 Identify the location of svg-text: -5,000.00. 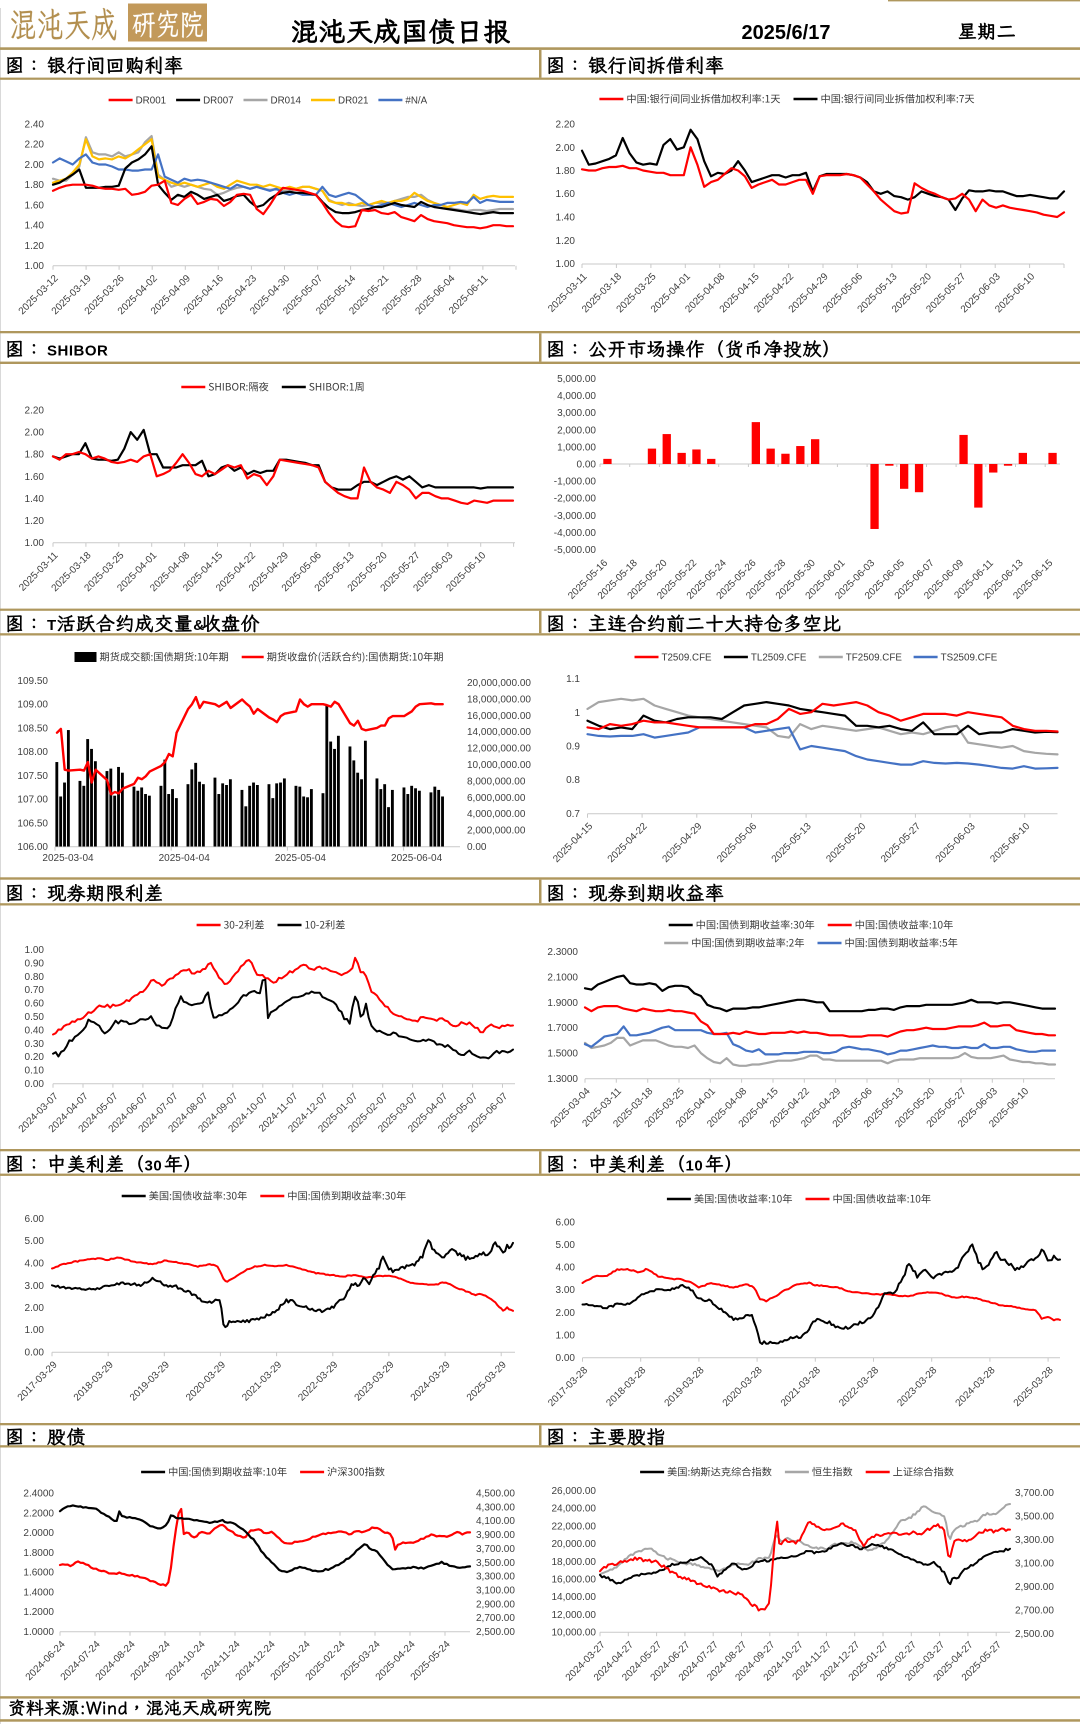
(575, 550).